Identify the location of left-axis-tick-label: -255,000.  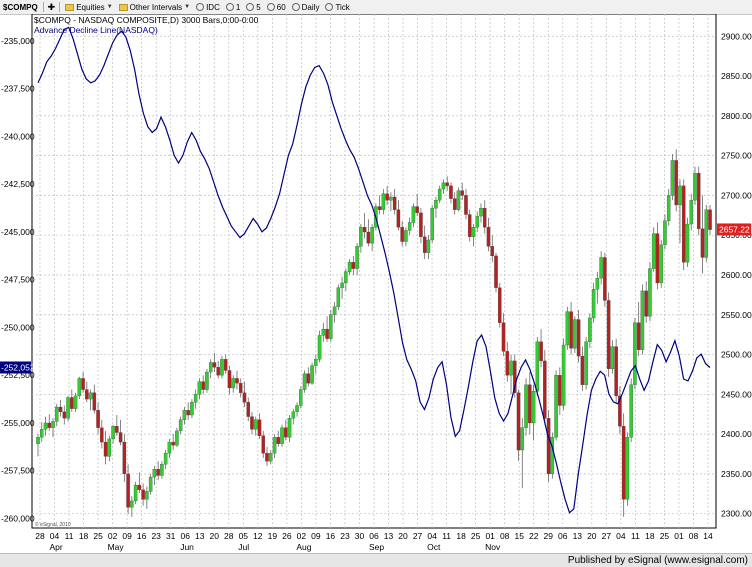
(18, 423).